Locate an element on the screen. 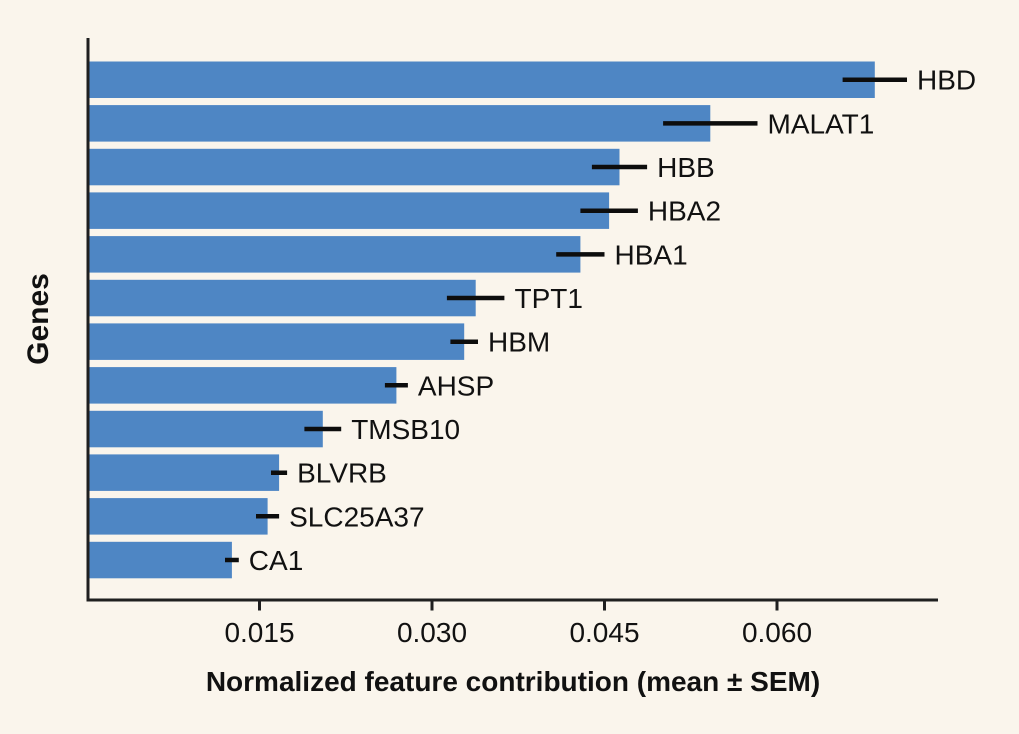 The height and width of the screenshot is (734, 1019). bar-hba2 is located at coordinates (348, 210).